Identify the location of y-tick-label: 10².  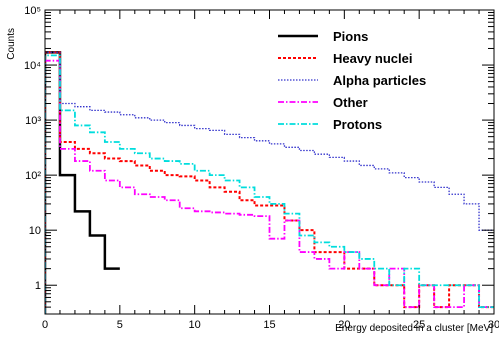
(33, 176).